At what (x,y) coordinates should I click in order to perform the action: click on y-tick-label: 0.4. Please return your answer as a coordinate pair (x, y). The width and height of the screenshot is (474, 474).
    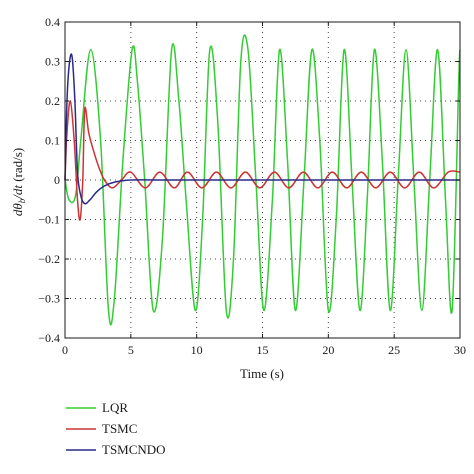
    Looking at the image, I should click on (52, 22).